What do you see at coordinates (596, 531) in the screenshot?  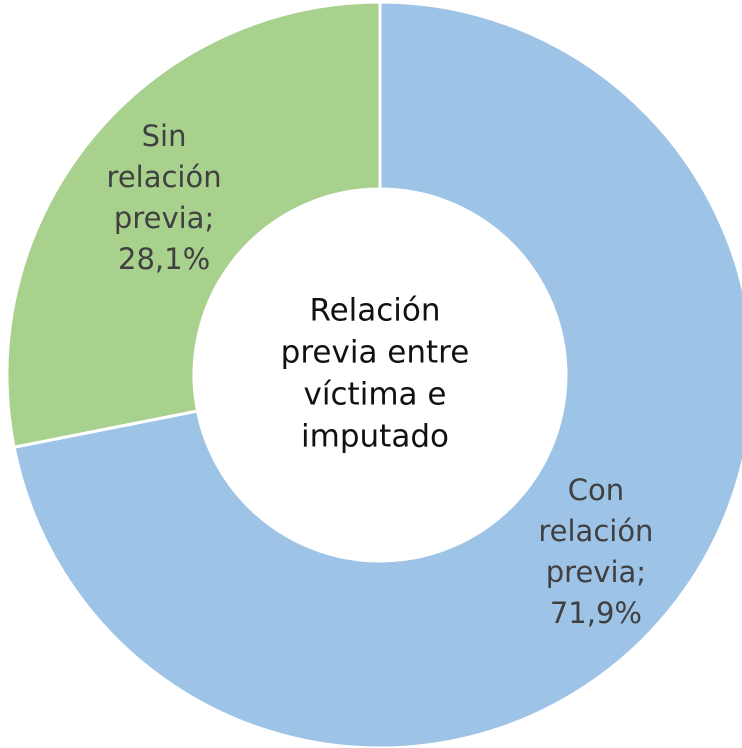 I see `category-name: Con relación previa` at bounding box center [596, 531].